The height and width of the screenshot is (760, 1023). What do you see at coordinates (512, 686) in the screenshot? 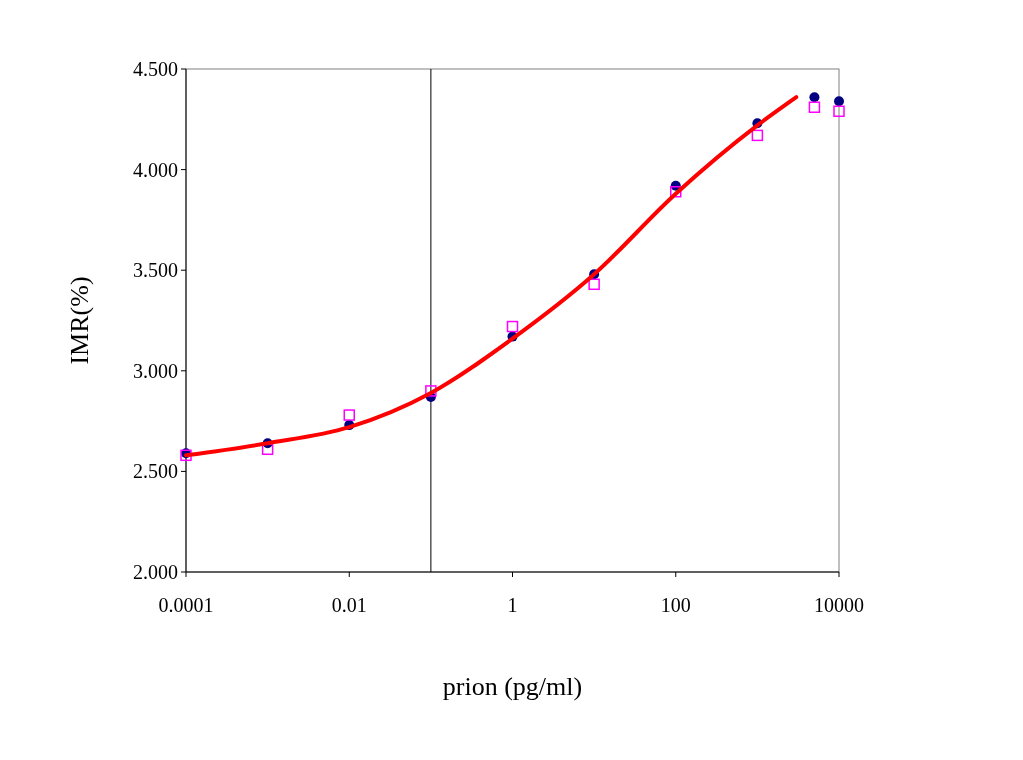
I see `x-axis-title: prion (pg/ml)` at bounding box center [512, 686].